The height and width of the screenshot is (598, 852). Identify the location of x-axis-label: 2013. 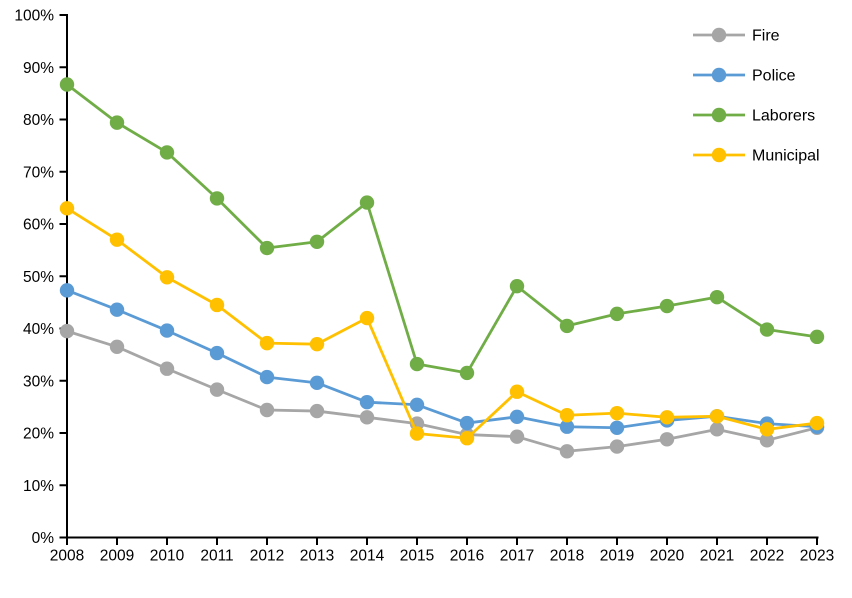
(317, 556).